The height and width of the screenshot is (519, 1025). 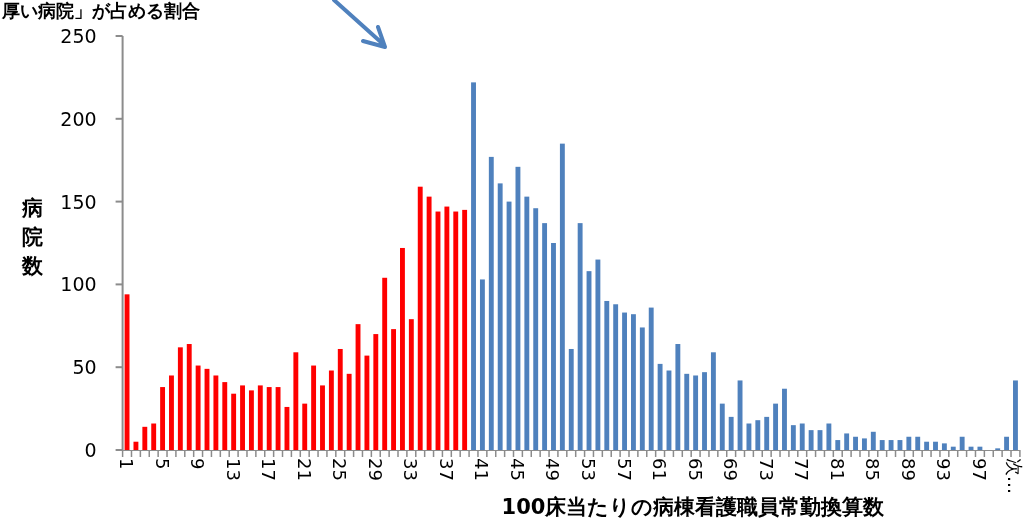 What do you see at coordinates (908, 469) in the screenshot?
I see `x-tick-label: 89` at bounding box center [908, 469].